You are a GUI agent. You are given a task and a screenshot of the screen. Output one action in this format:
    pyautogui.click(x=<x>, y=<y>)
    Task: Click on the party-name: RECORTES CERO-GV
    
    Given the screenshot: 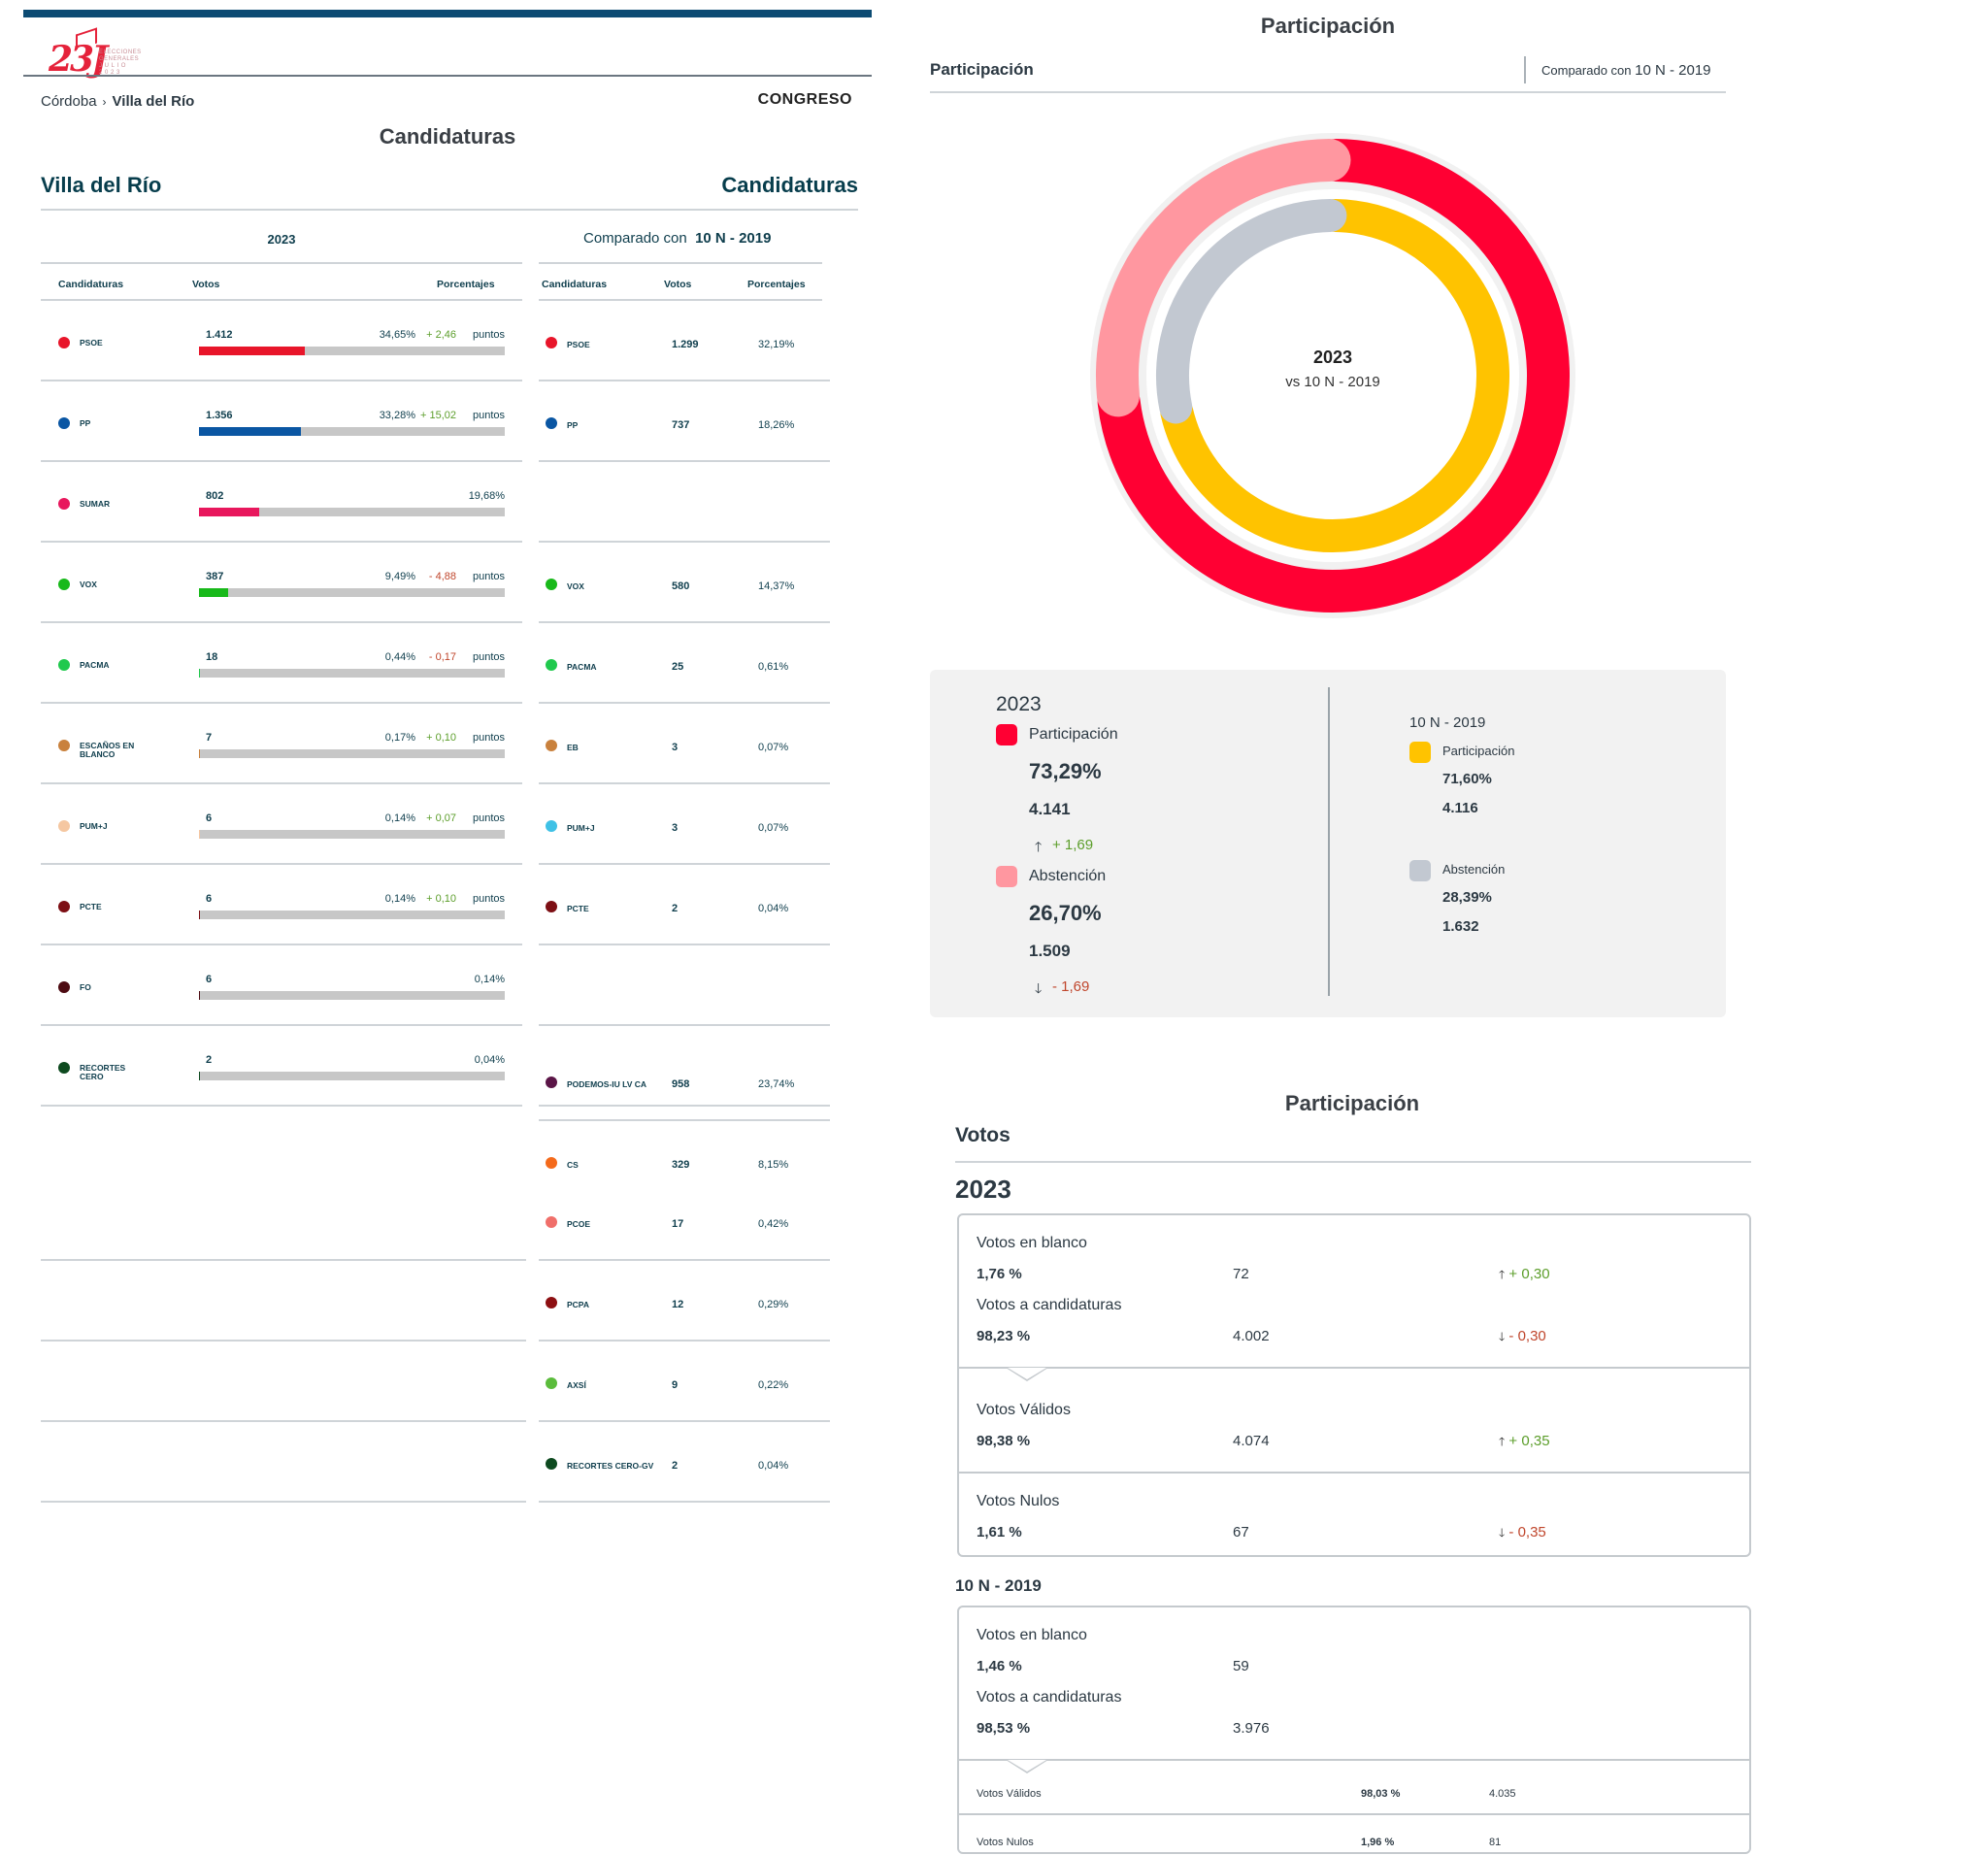 What is the action you would take?
    pyautogui.click(x=610, y=1466)
    